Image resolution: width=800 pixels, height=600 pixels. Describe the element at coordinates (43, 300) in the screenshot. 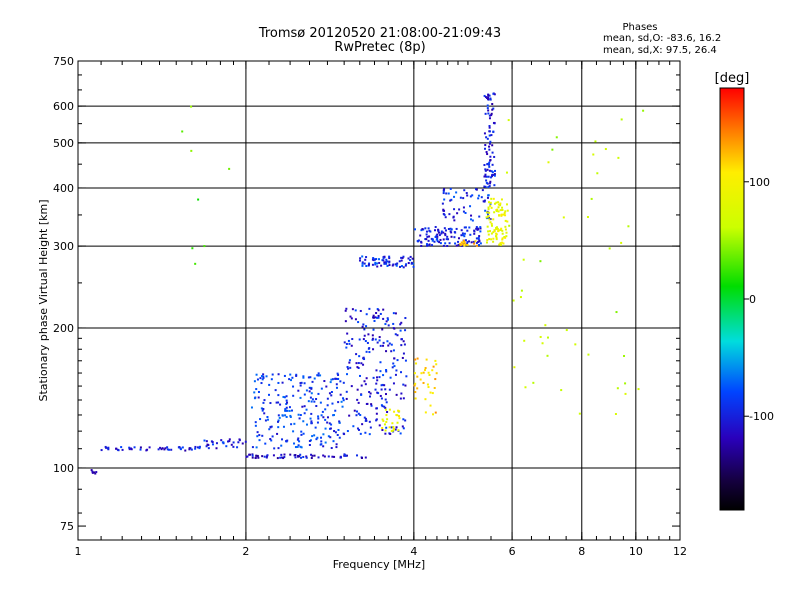

I see `y-axis-label: Stationary phase Virtual Height [km]` at that location.